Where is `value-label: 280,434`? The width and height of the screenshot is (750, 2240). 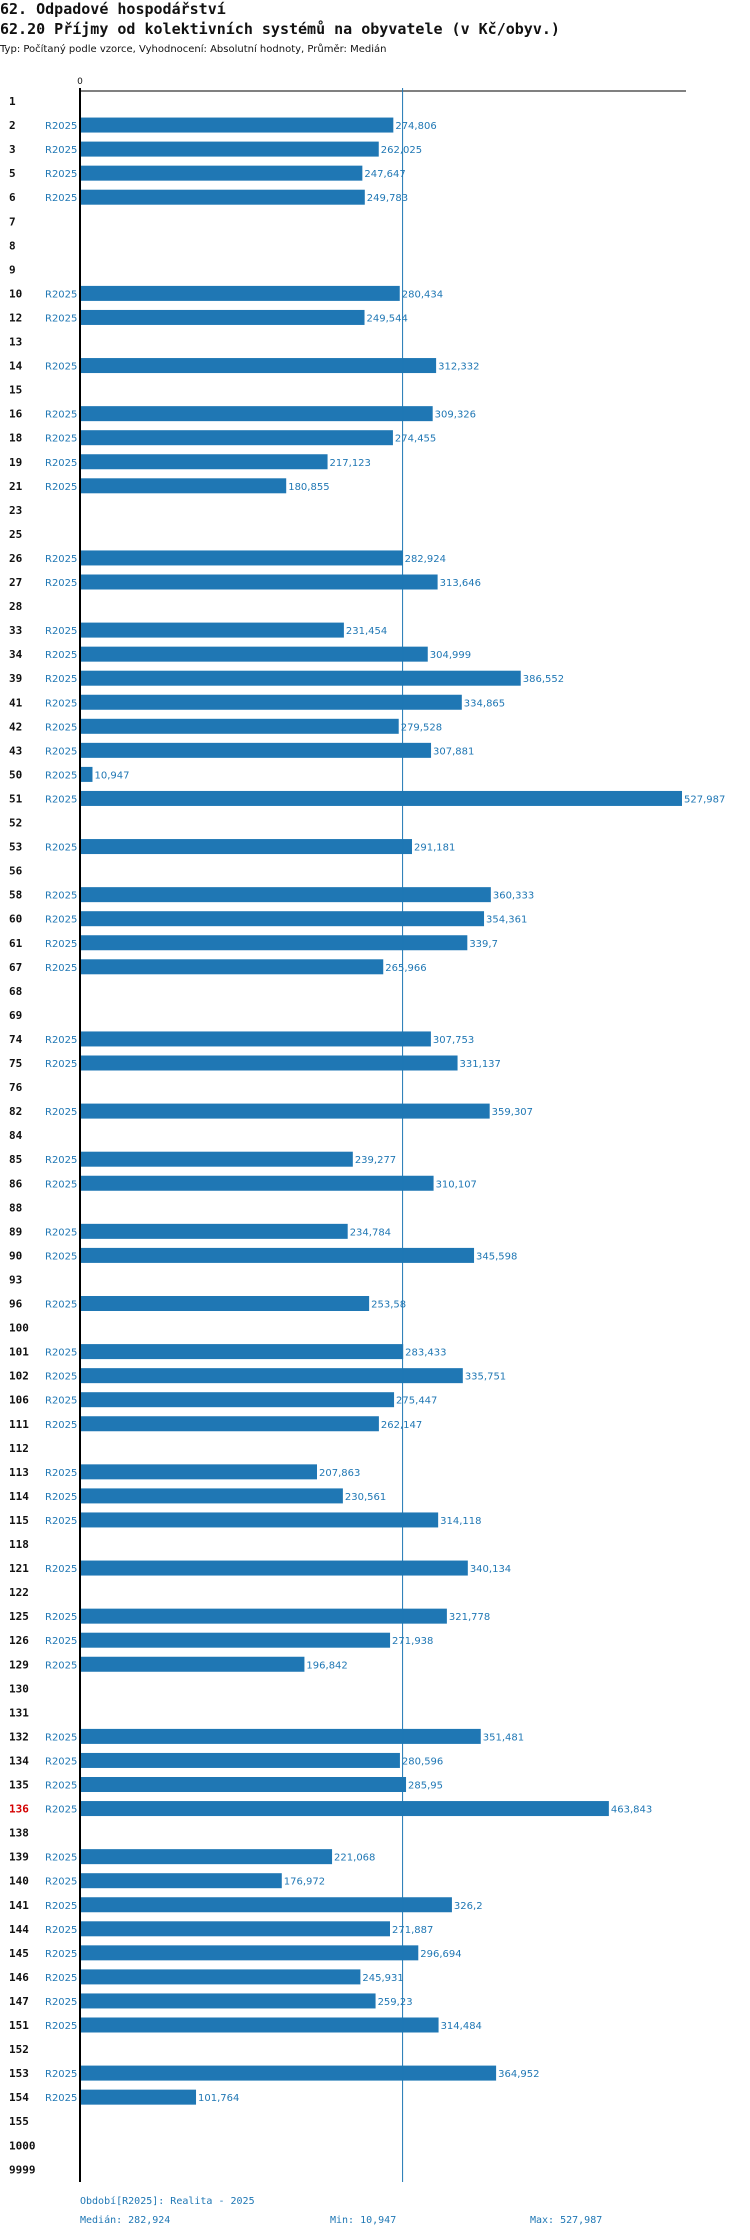
value-label: 280,434 is located at coordinates (422, 294).